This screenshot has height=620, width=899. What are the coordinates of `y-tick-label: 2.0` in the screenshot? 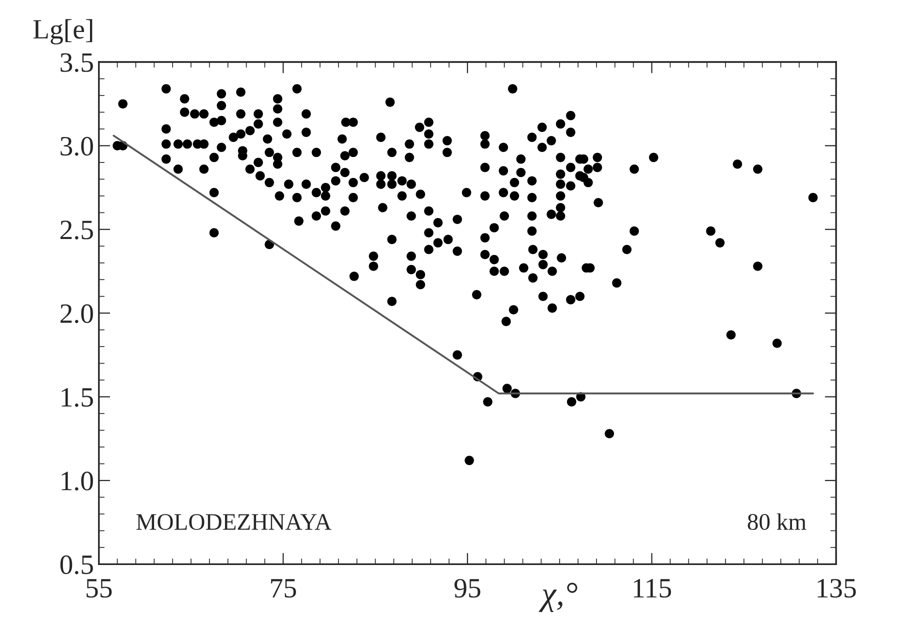 It's located at (76, 314).